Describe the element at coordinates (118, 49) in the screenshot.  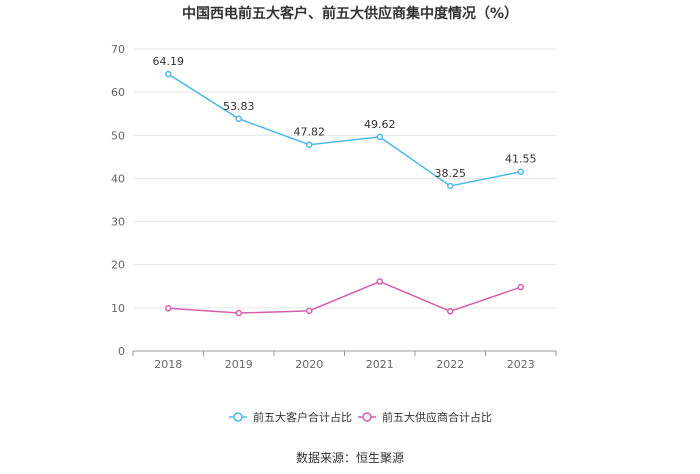
I see `y-tick-label: 70` at that location.